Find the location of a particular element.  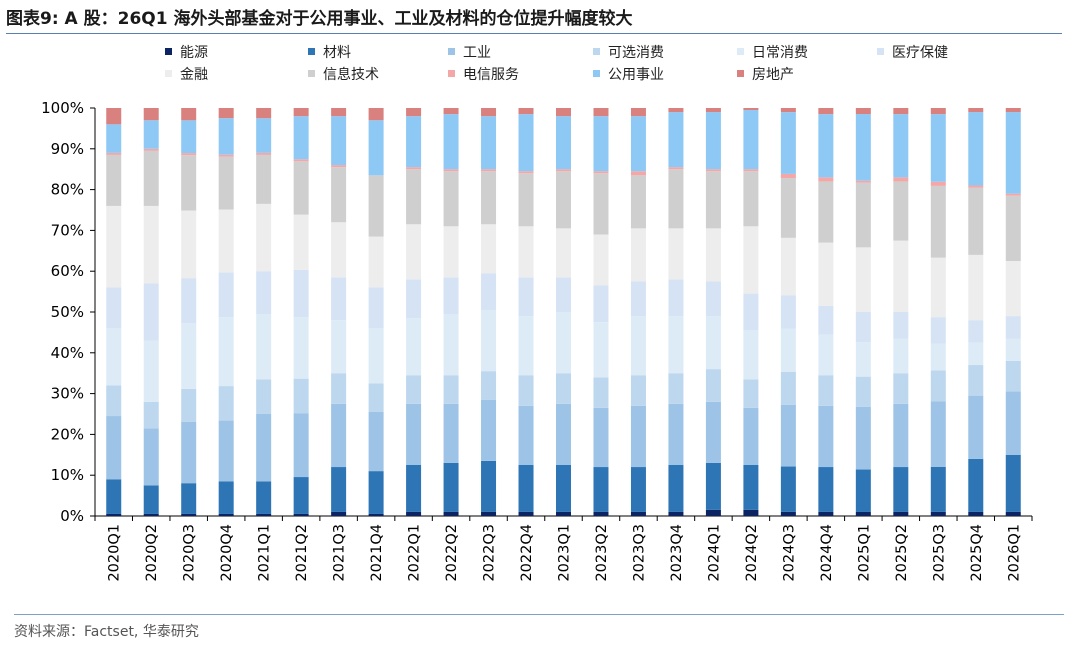

legend-label-0: 能源 is located at coordinates (194, 53).